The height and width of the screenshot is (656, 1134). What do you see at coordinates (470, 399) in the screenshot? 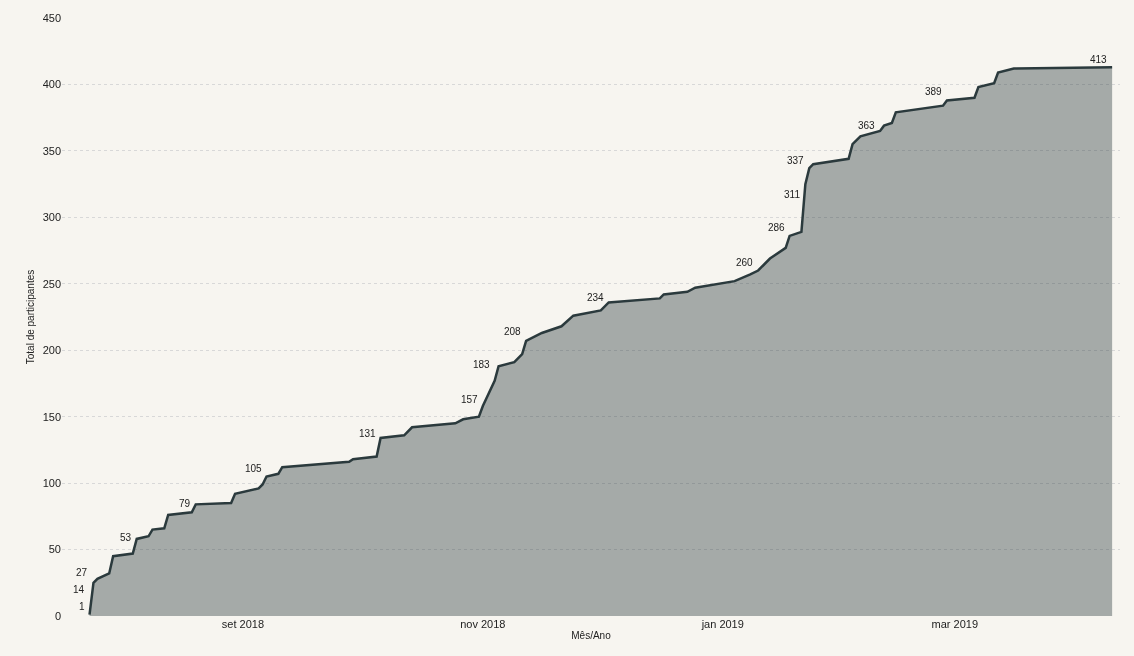
I see `annotation: 157` at bounding box center [470, 399].